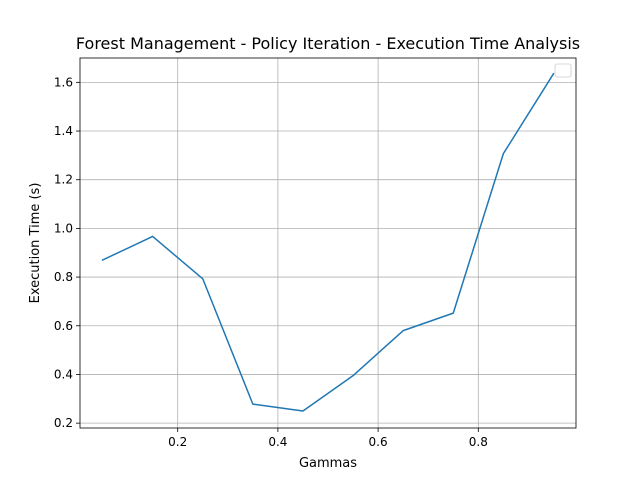 This screenshot has height=480, width=640. Describe the element at coordinates (478, 442) in the screenshot. I see `x-tick-label: 0.8` at that location.